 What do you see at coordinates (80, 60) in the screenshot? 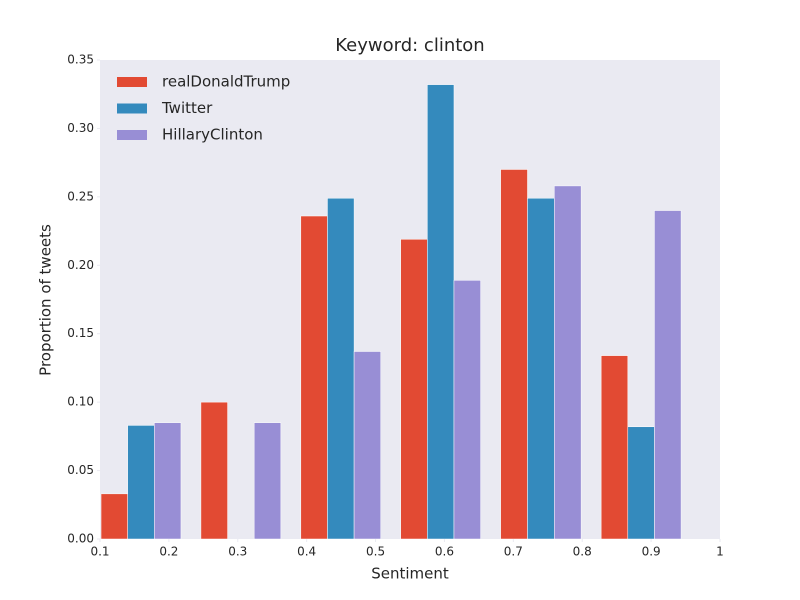
I see `y-tick-label: 0.35` at bounding box center [80, 60].